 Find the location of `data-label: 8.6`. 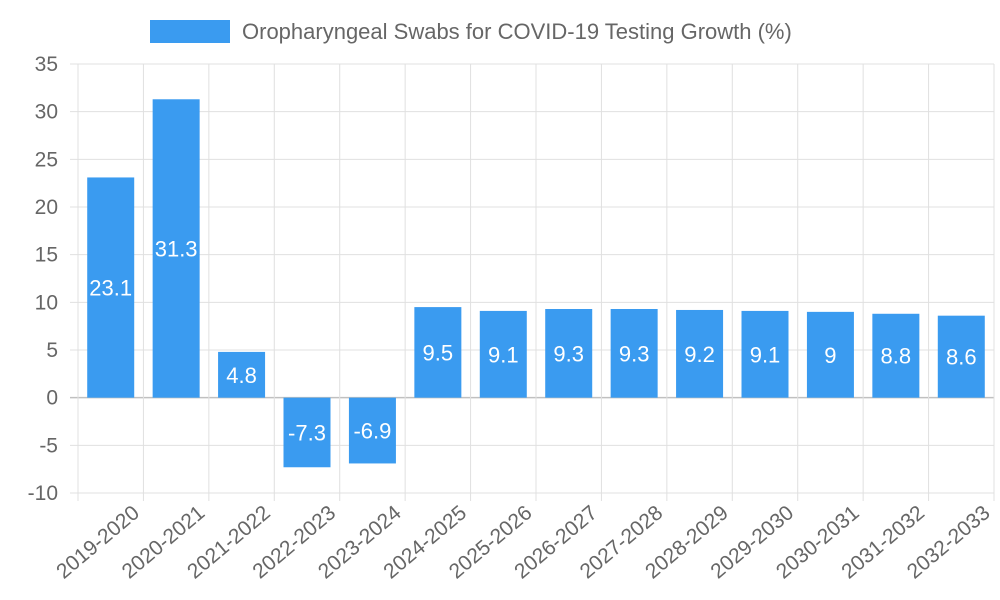

data-label: 8.6 is located at coordinates (961, 357).